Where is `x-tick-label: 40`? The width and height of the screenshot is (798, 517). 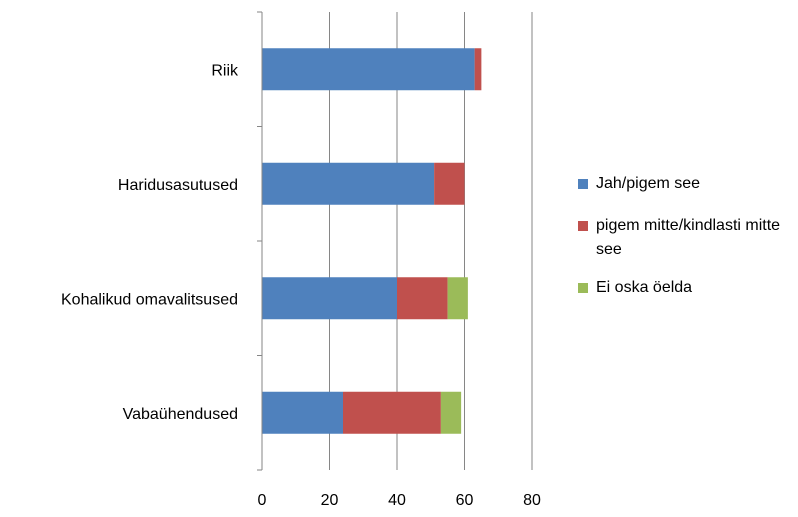 x-tick-label: 40 is located at coordinates (397, 500).